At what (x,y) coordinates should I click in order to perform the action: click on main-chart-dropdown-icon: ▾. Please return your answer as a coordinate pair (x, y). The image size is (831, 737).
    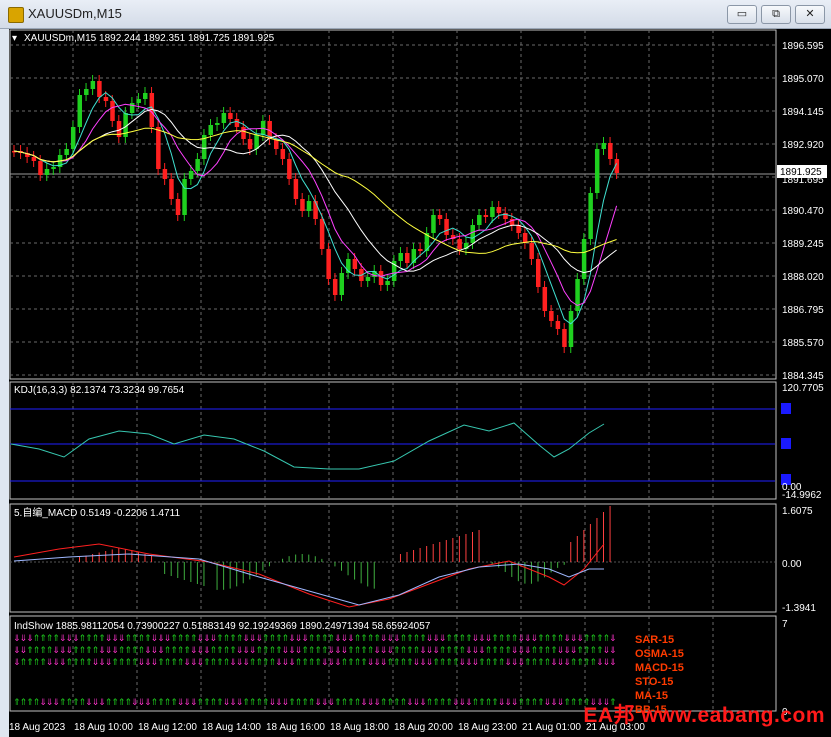
    Looking at the image, I should click on (14, 38).